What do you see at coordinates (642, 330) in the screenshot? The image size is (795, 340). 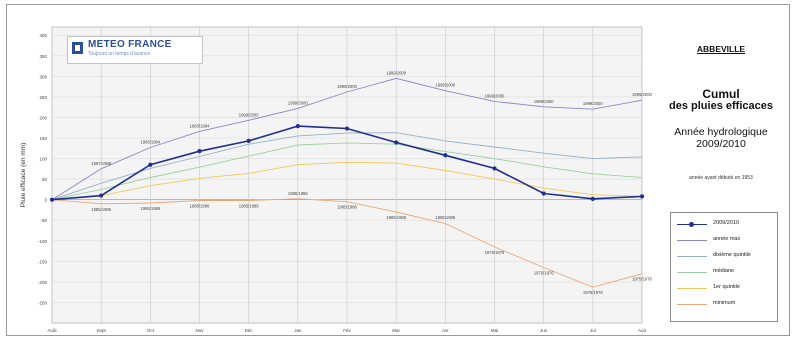 I see `x-tick-label: Aoû` at bounding box center [642, 330].